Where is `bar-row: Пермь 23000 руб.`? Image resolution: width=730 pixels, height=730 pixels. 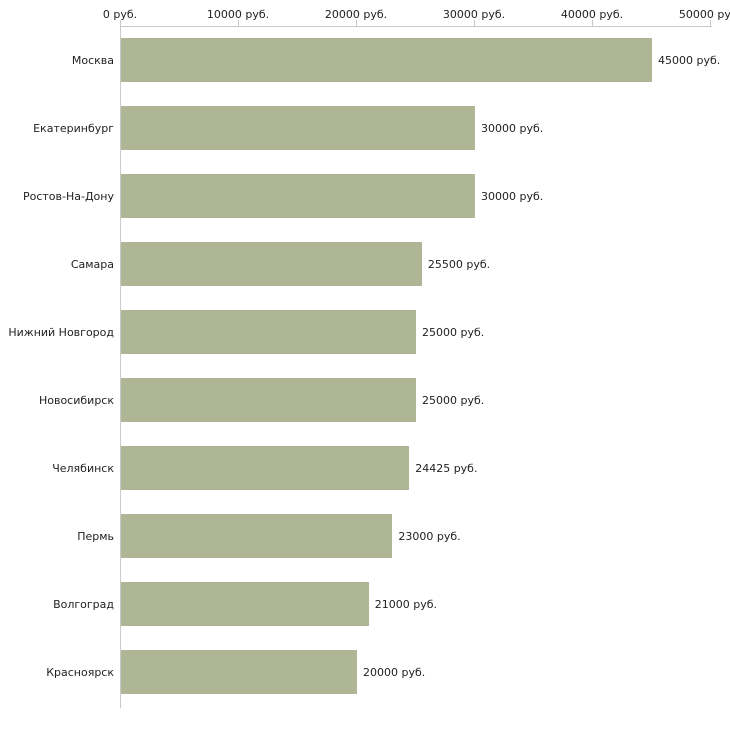
bar-row: Пермь 23000 руб. is located at coordinates (365, 536).